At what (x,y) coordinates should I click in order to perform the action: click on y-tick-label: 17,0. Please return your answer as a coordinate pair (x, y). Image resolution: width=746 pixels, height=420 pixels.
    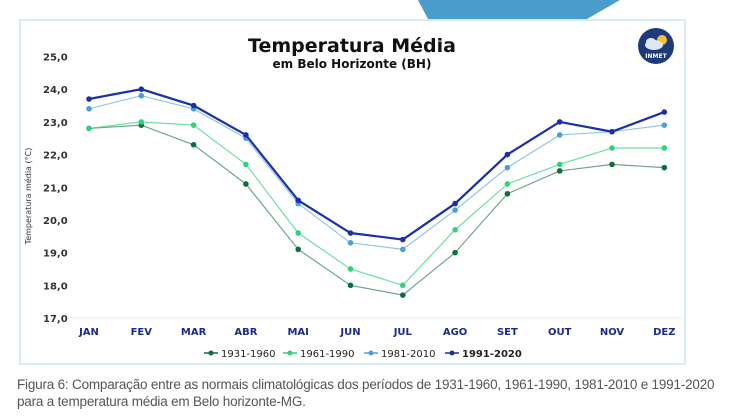
    Looking at the image, I should click on (55, 319).